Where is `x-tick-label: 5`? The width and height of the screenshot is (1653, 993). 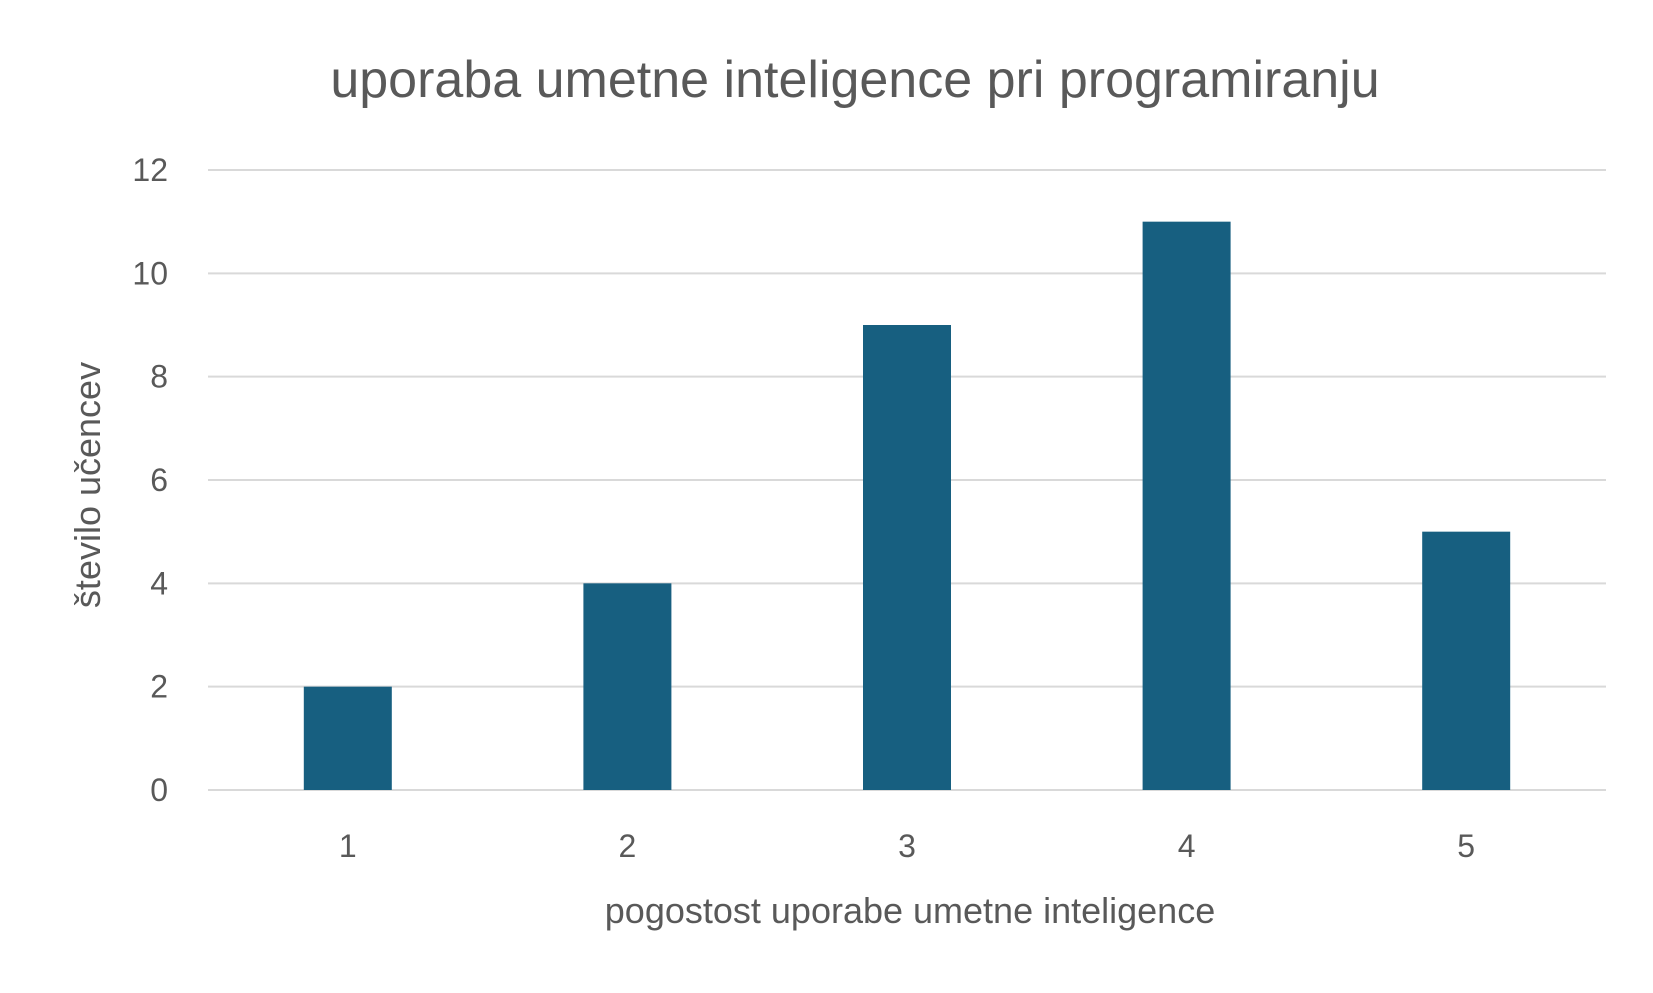
x-tick-label: 5 is located at coordinates (1466, 846).